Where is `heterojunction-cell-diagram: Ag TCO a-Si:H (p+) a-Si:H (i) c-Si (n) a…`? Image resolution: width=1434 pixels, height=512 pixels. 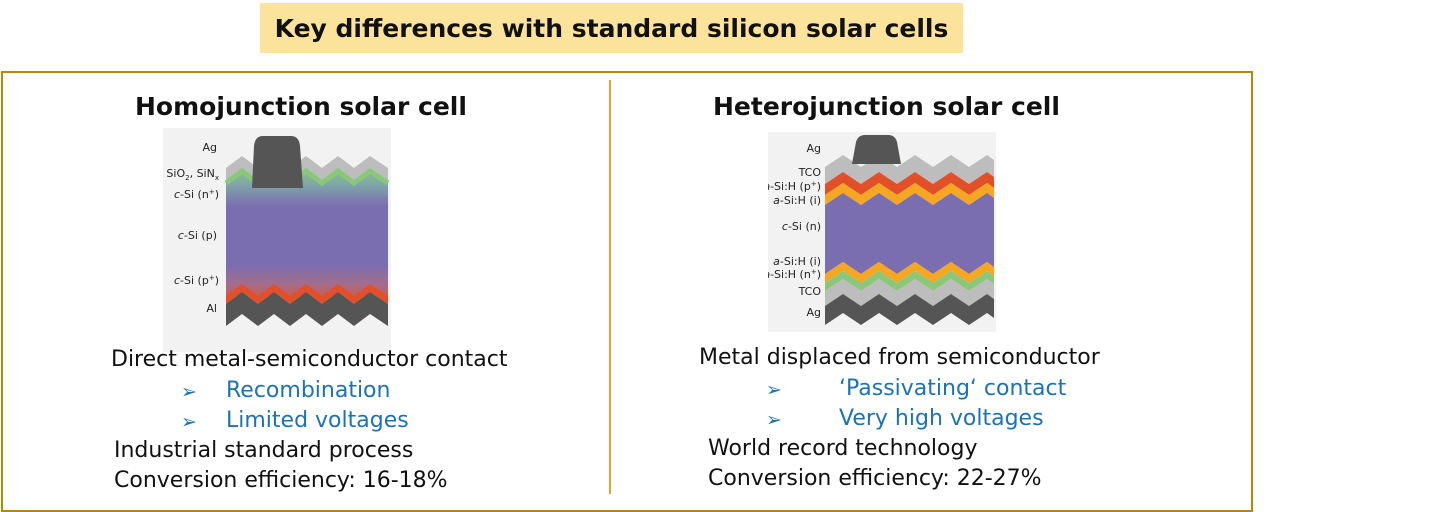 heterojunction-cell-diagram: Ag TCO a-Si:H (p+) a-Si:H (i) c-Si (n) a… is located at coordinates (882, 232).